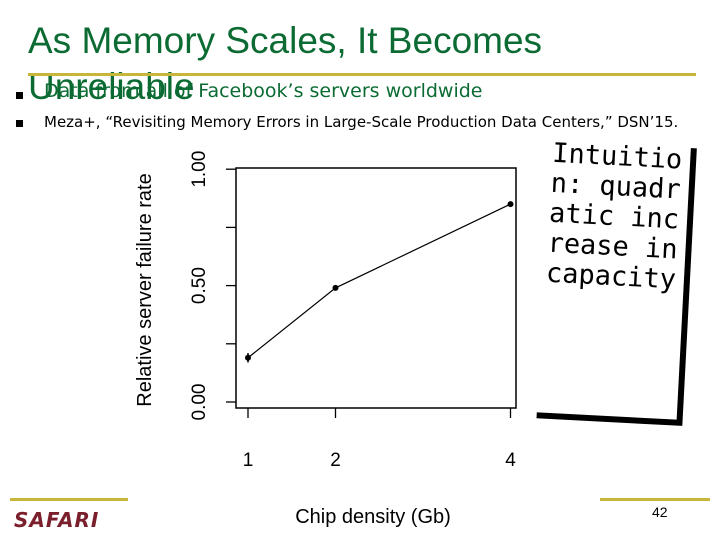 The image size is (720, 540). What do you see at coordinates (510, 460) in the screenshot?
I see `x-tick-label: 4` at bounding box center [510, 460].